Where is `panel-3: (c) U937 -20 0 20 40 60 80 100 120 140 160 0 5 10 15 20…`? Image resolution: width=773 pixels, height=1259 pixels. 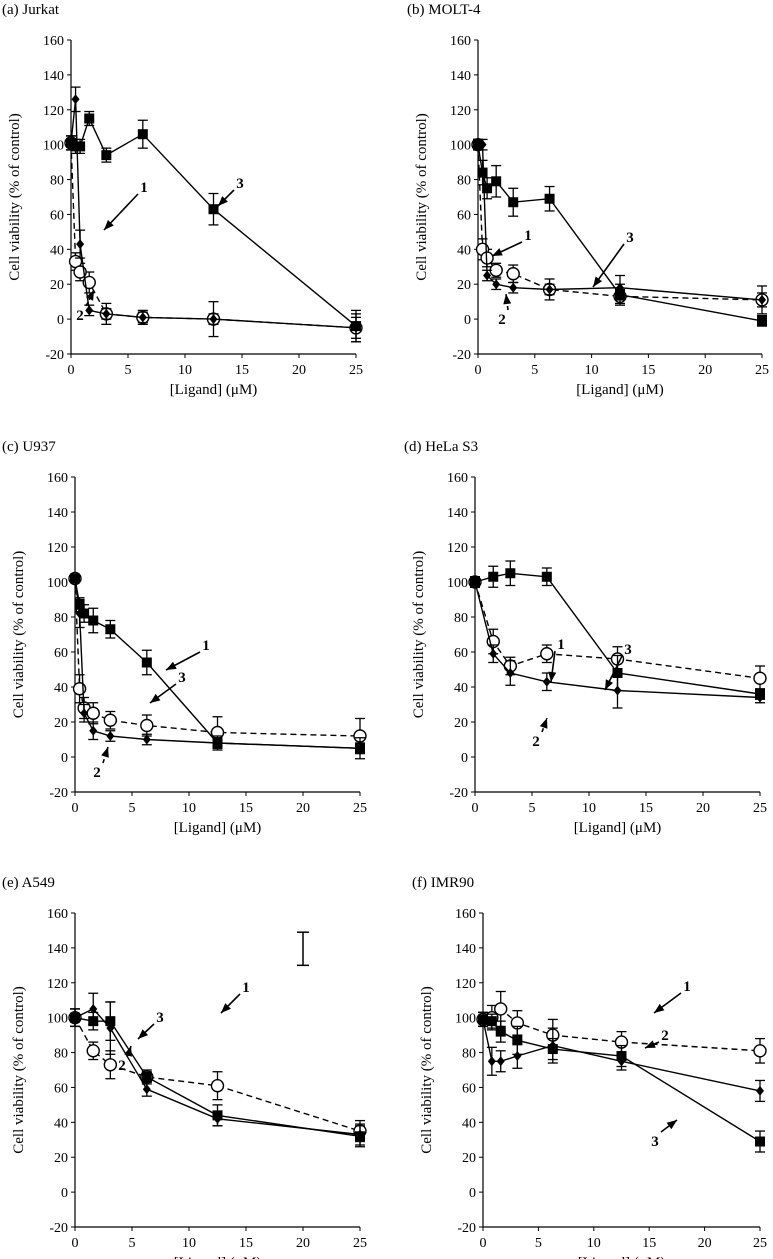
panel-3: (c) U937 -20 0 20 40 60 80 100 120 140 160 0 5 10 15 20… is located at coordinates (184, 637).